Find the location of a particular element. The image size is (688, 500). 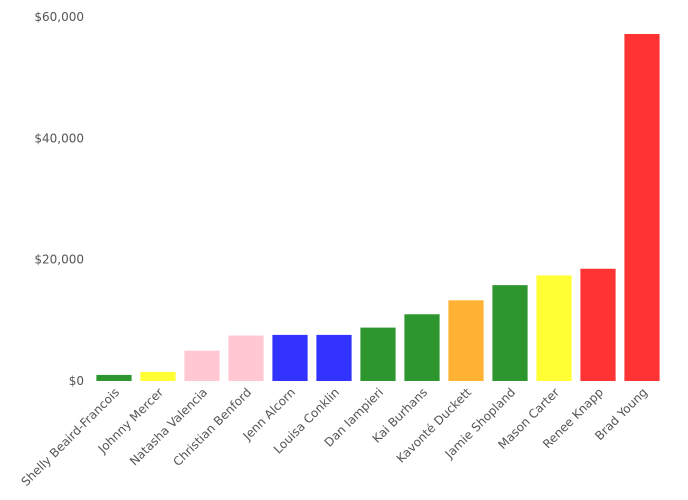

y-tick-label: $20,000 is located at coordinates (59, 260).